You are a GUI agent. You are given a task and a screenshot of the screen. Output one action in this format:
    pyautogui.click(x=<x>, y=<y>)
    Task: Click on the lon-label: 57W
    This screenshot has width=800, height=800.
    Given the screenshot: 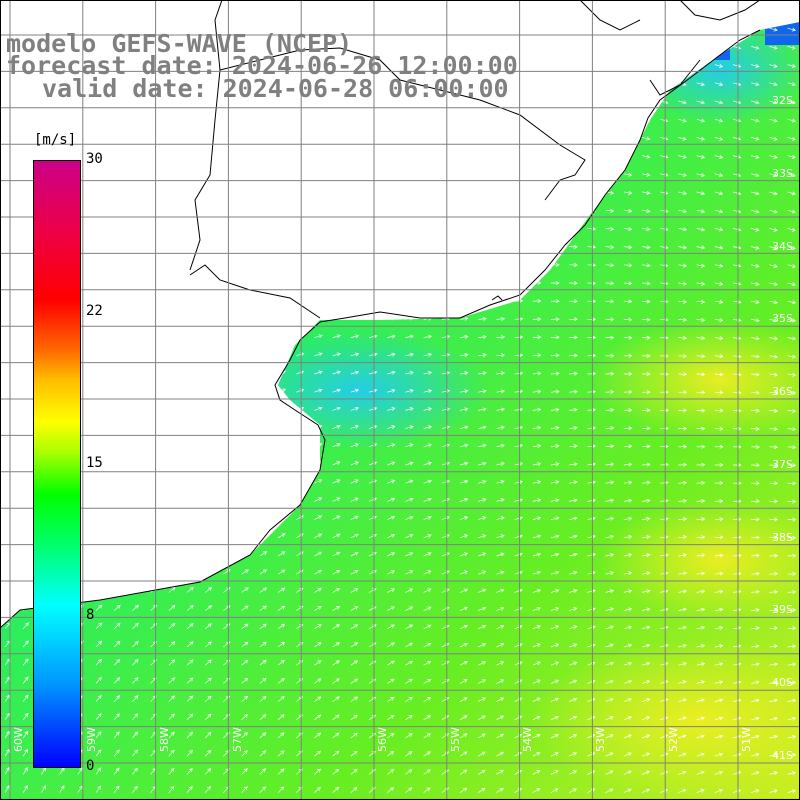 What is the action you would take?
    pyautogui.click(x=237, y=739)
    